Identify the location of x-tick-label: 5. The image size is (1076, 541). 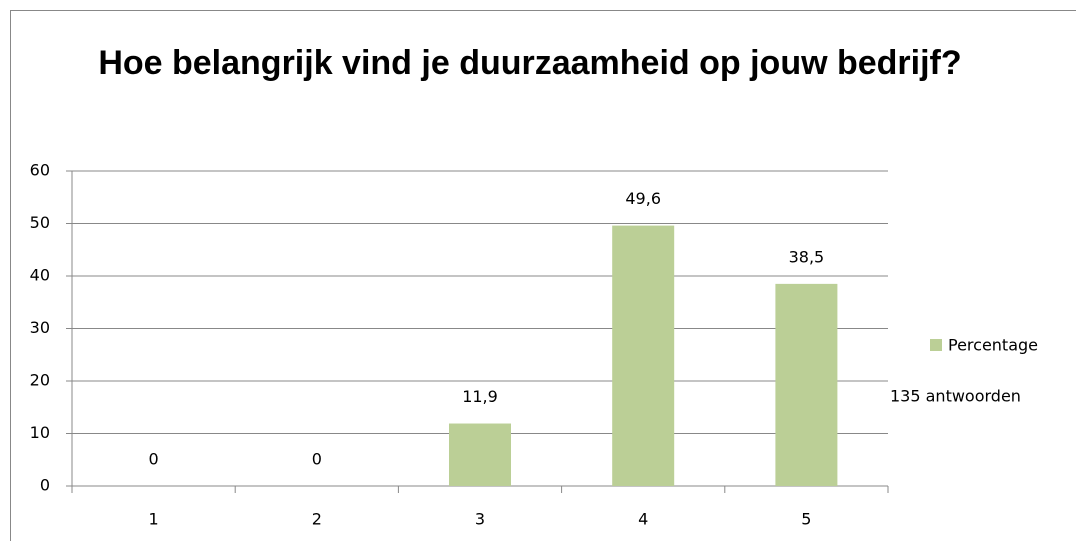
(806, 519).